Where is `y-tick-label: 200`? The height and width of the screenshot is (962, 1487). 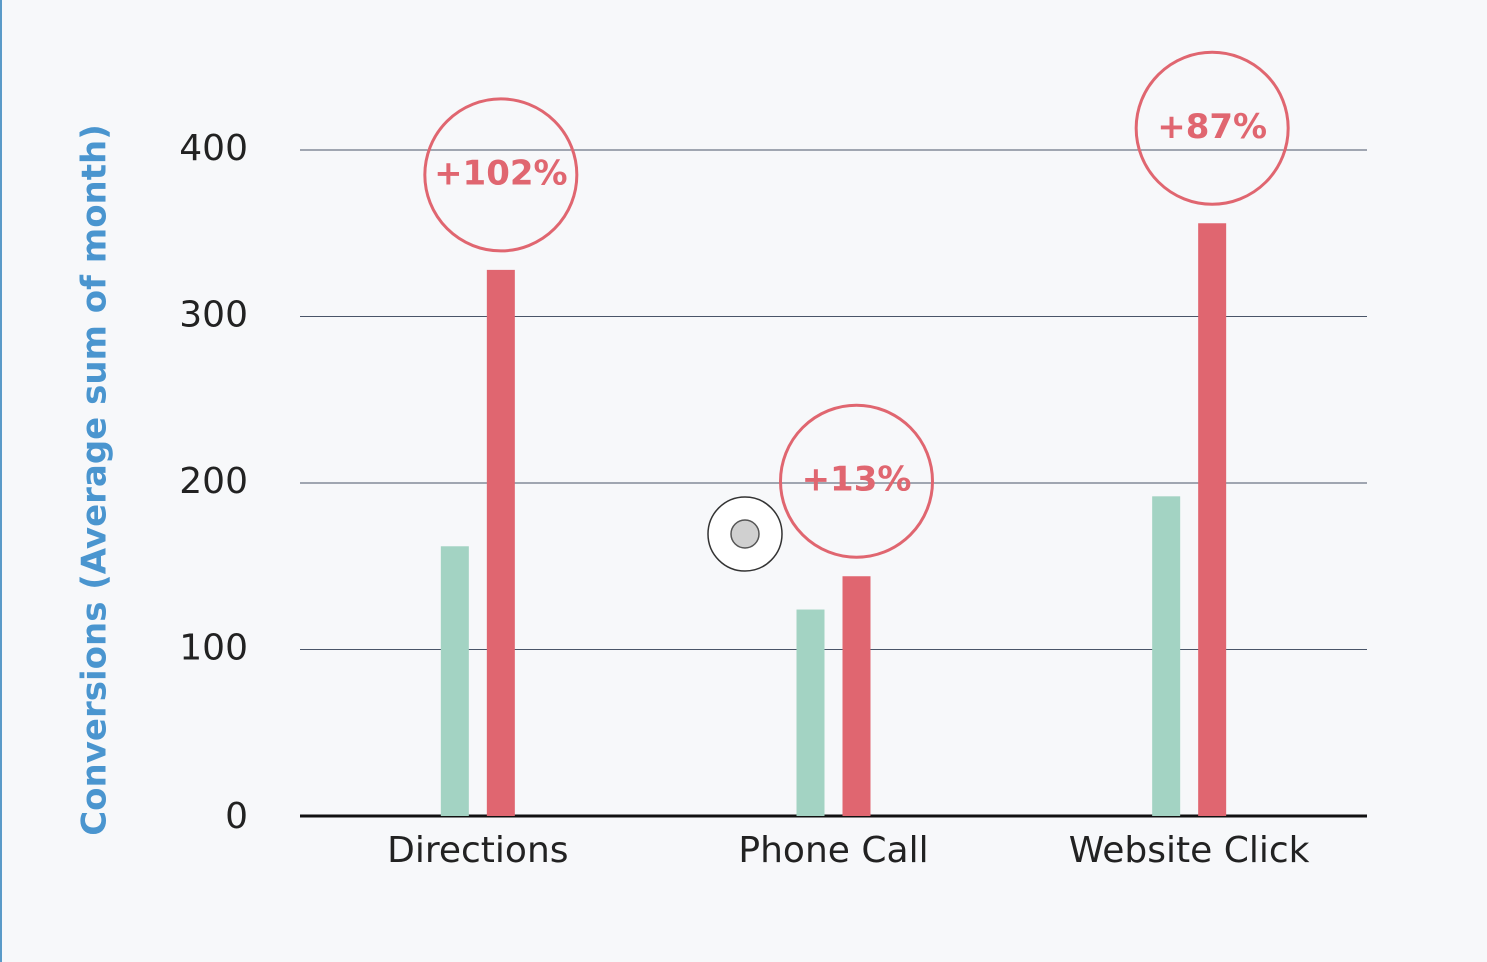
y-tick-label: 200 is located at coordinates (213, 481).